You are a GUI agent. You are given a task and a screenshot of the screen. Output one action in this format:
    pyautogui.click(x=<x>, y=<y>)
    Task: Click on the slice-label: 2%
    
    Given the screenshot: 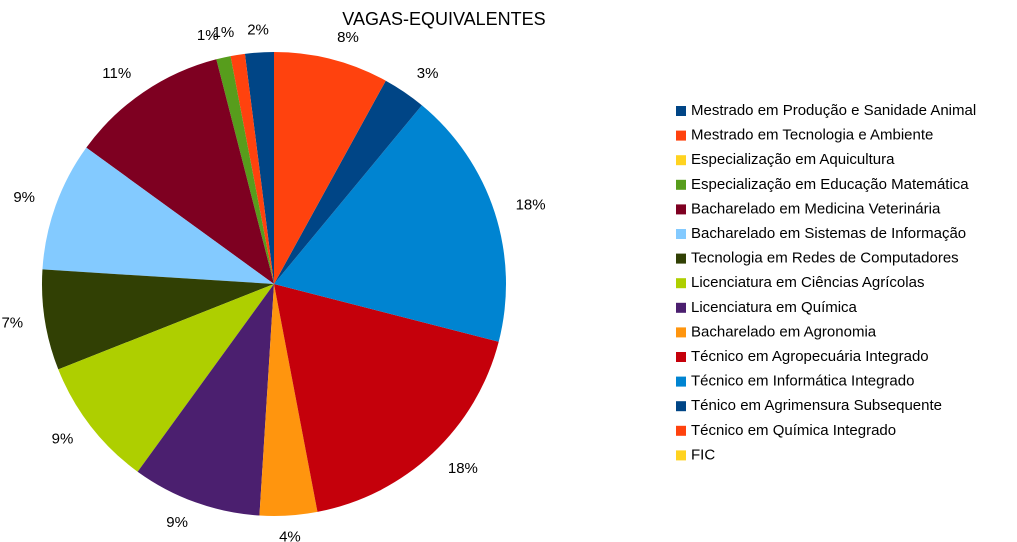 What is the action you would take?
    pyautogui.click(x=258, y=29)
    